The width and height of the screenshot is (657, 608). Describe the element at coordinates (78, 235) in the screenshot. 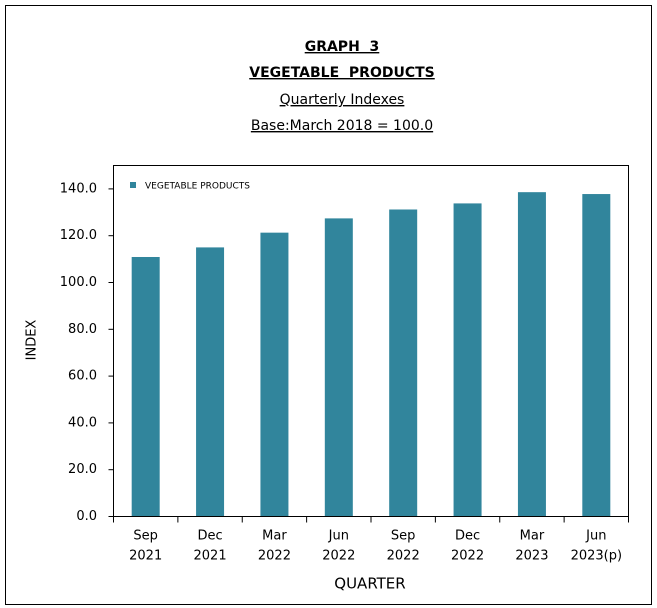

I see `y-tick-label: 120.0` at that location.